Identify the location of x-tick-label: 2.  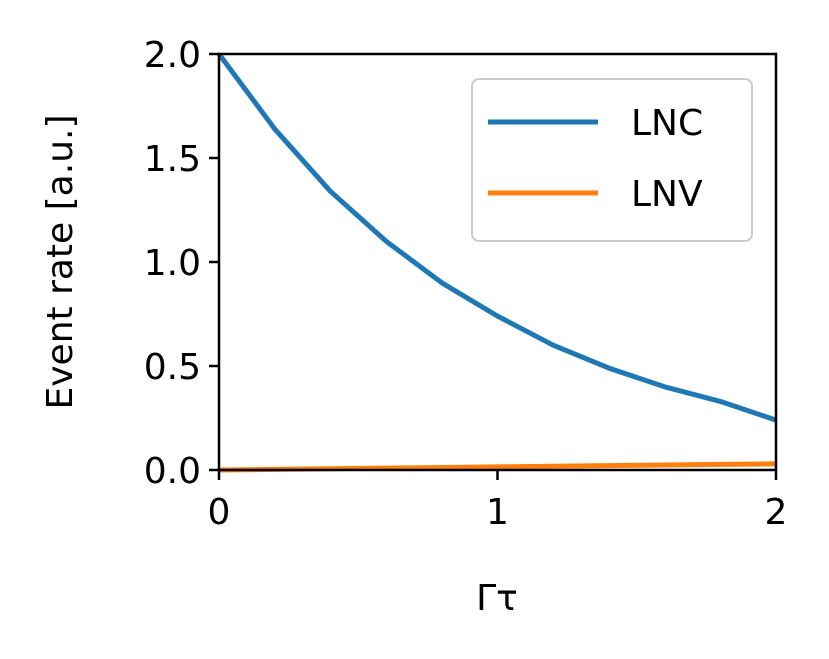
(776, 512).